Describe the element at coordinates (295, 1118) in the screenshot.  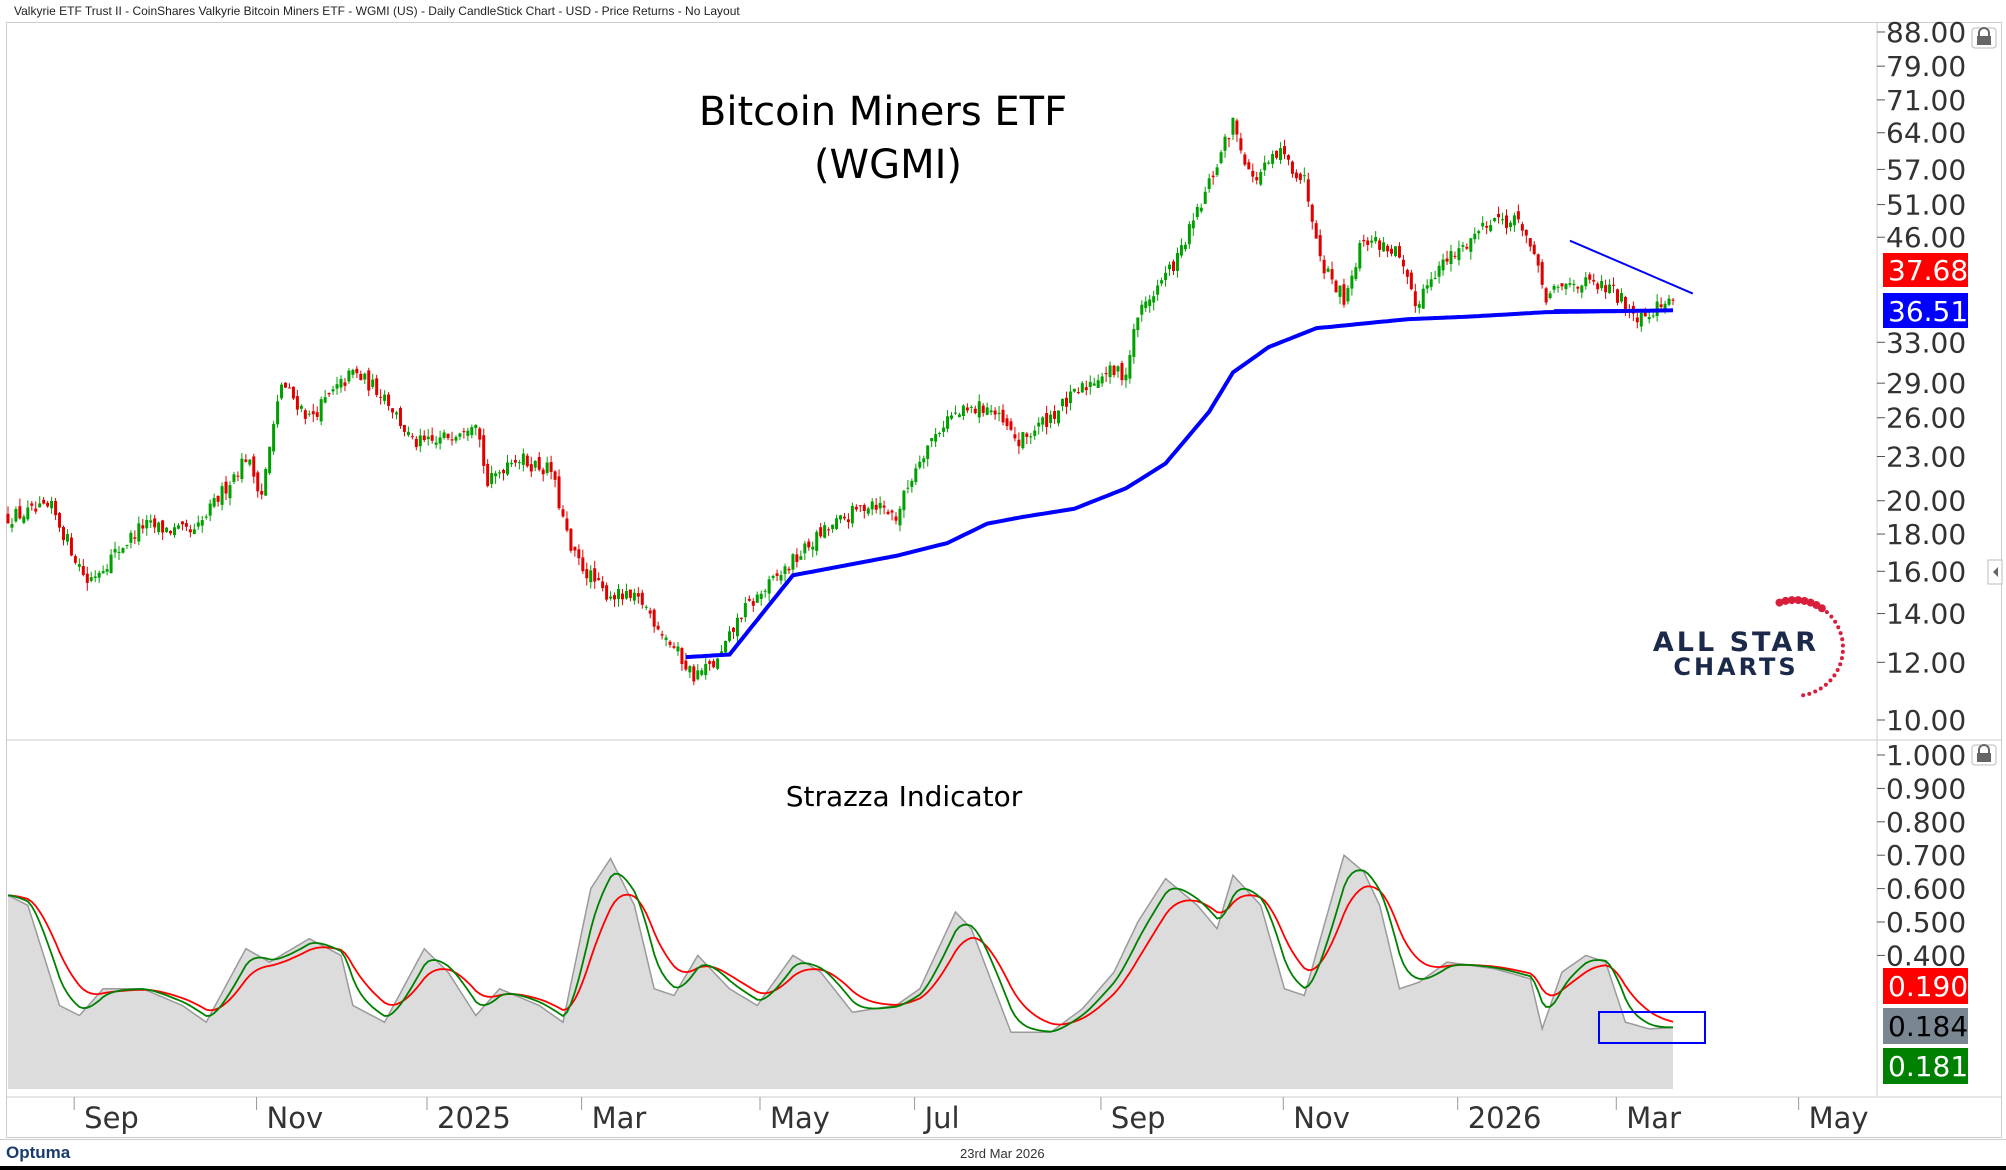
I see `x-tick-label: Nov` at that location.